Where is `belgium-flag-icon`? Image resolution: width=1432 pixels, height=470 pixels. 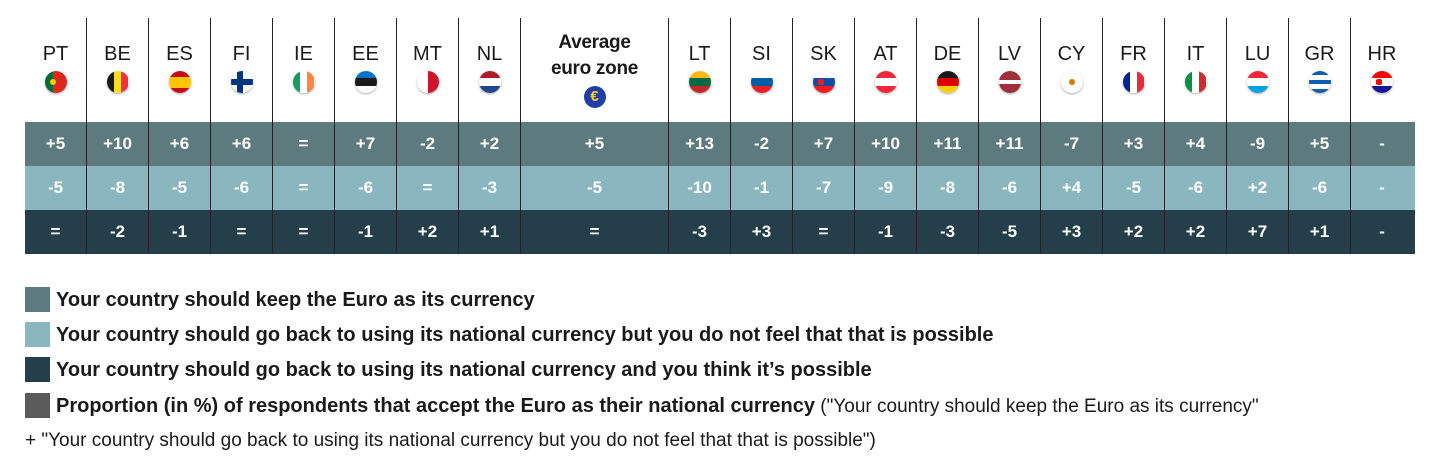 belgium-flag-icon is located at coordinates (117, 82).